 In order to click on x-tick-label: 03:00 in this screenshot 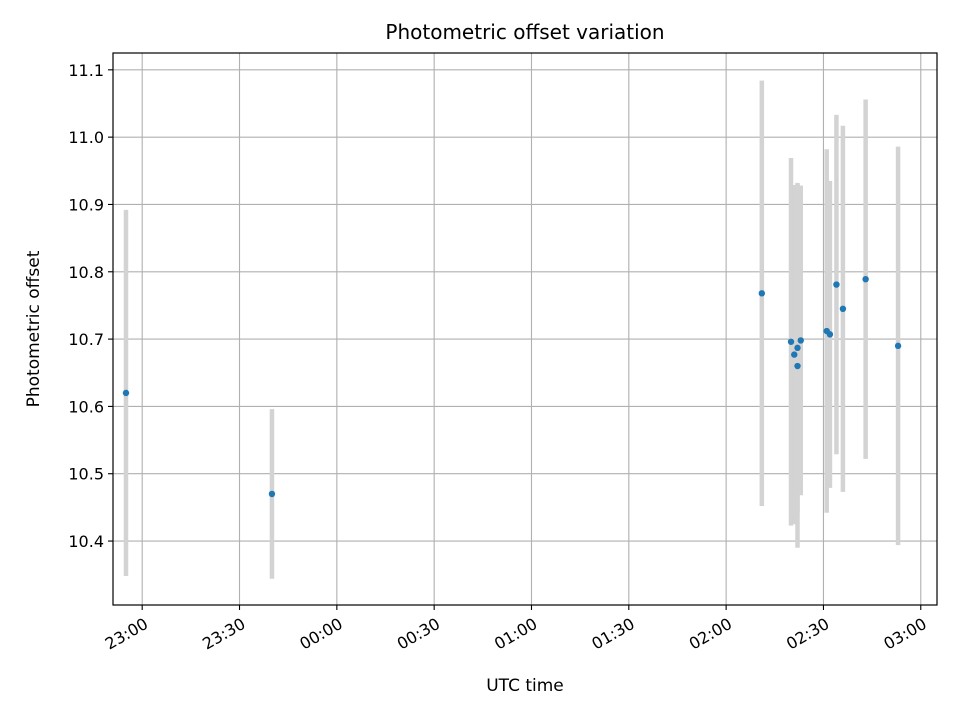, I will do `click(904, 634)`.